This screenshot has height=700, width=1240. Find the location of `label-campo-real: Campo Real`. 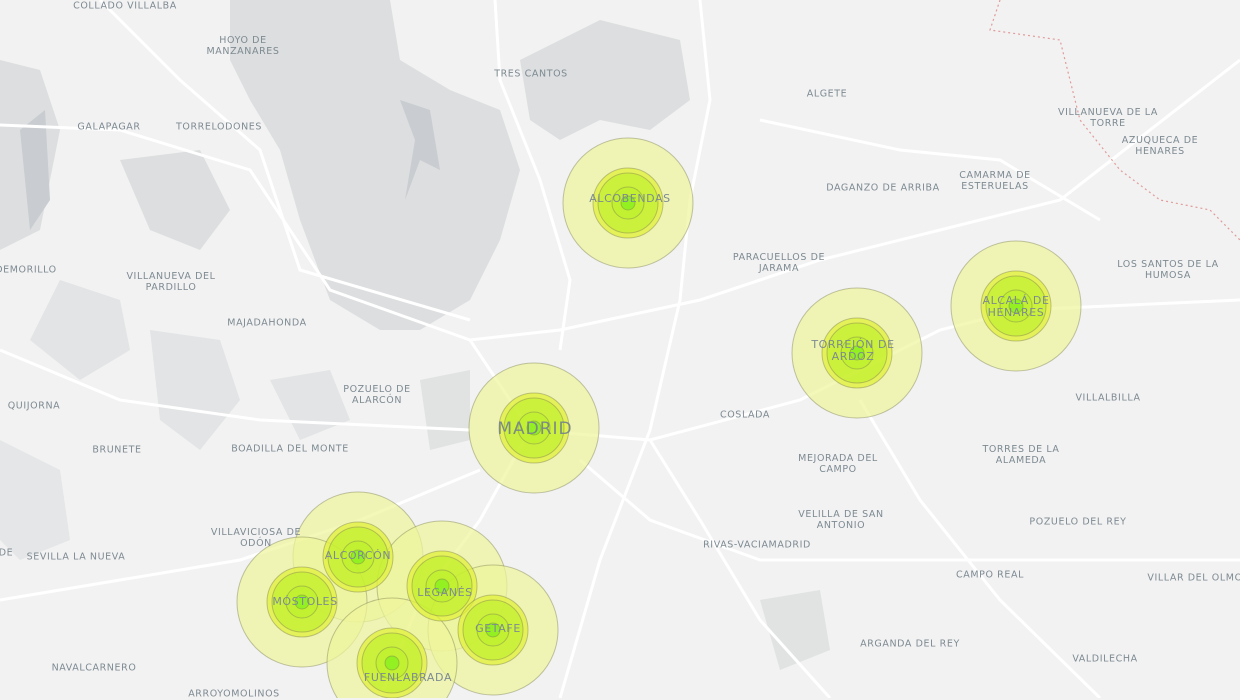

label-campo-real: Campo Real is located at coordinates (990, 575).